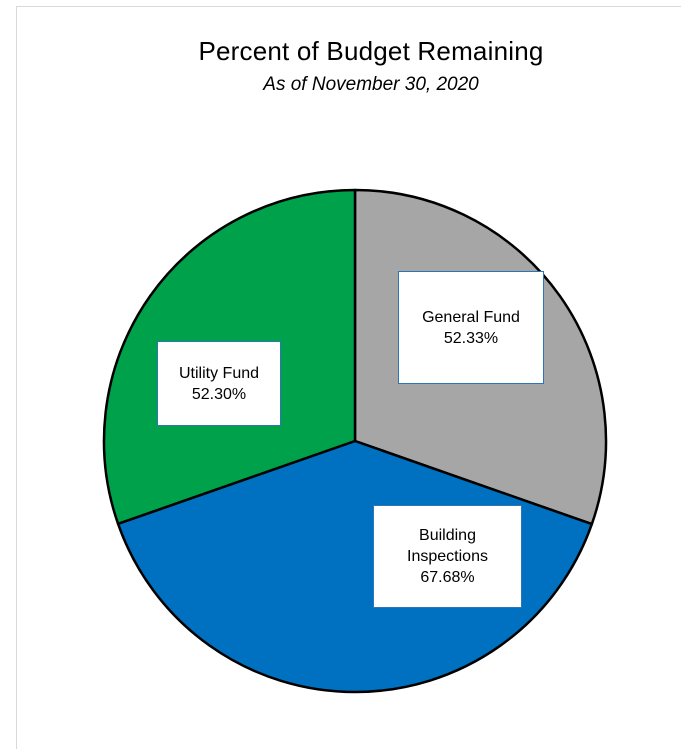 The image size is (682, 750). Describe the element at coordinates (471, 317) in the screenshot. I see `slice-label-name: General Fund` at that location.